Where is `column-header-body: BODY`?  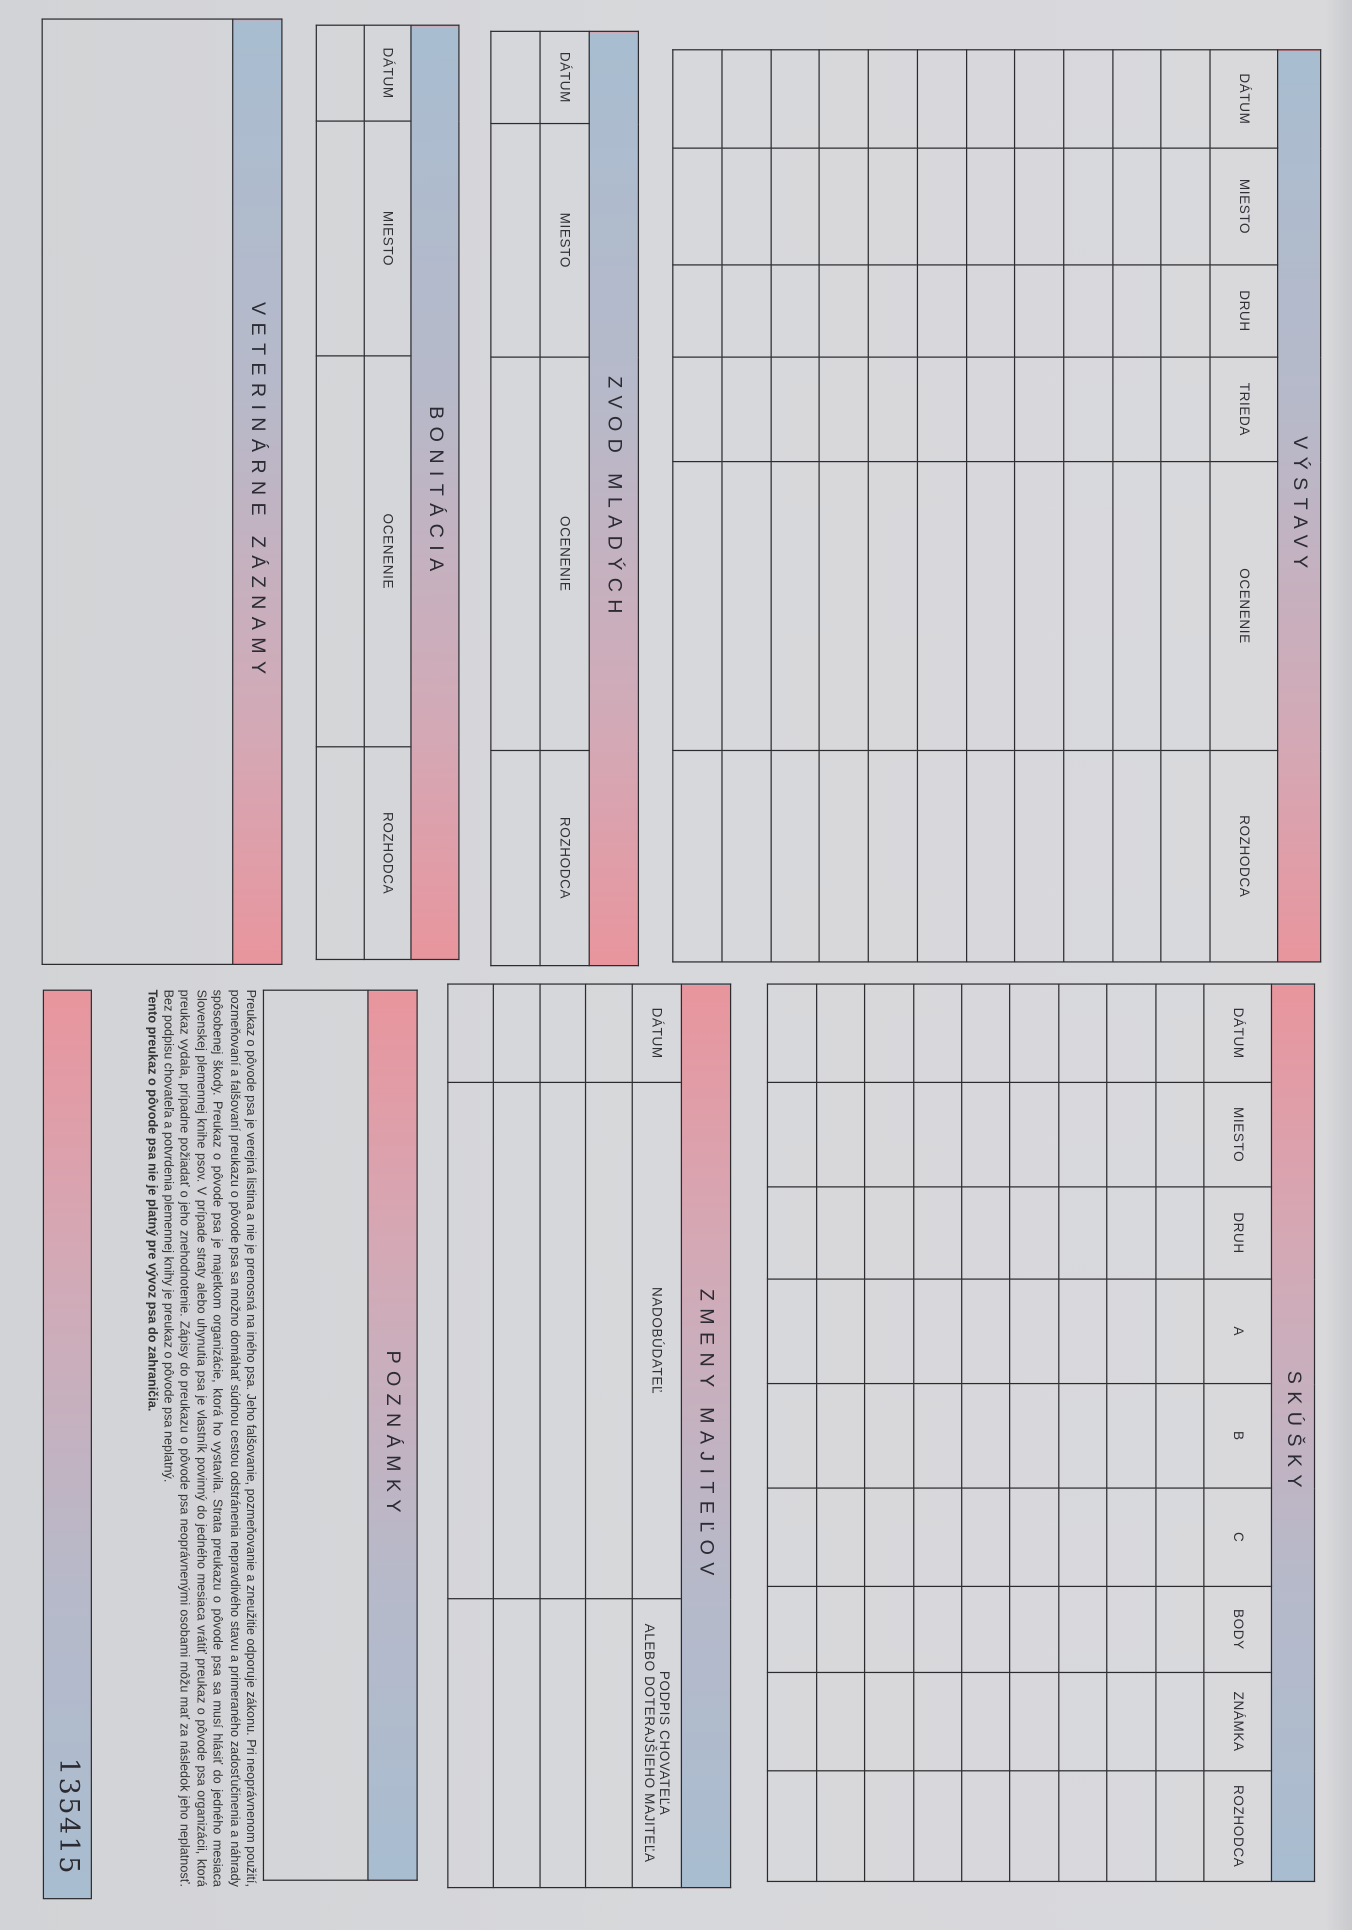
column-header-body: BODY is located at coordinates (1237, 1629).